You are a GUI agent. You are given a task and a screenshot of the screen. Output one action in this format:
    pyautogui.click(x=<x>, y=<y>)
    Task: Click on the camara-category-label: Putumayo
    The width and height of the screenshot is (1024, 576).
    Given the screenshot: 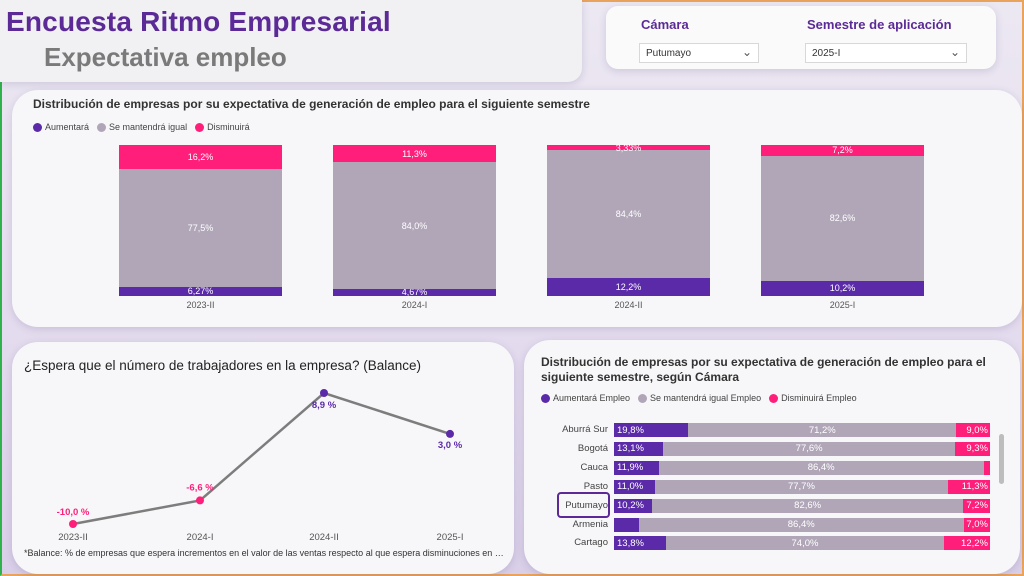 What is the action you would take?
    pyautogui.click(x=586, y=505)
    